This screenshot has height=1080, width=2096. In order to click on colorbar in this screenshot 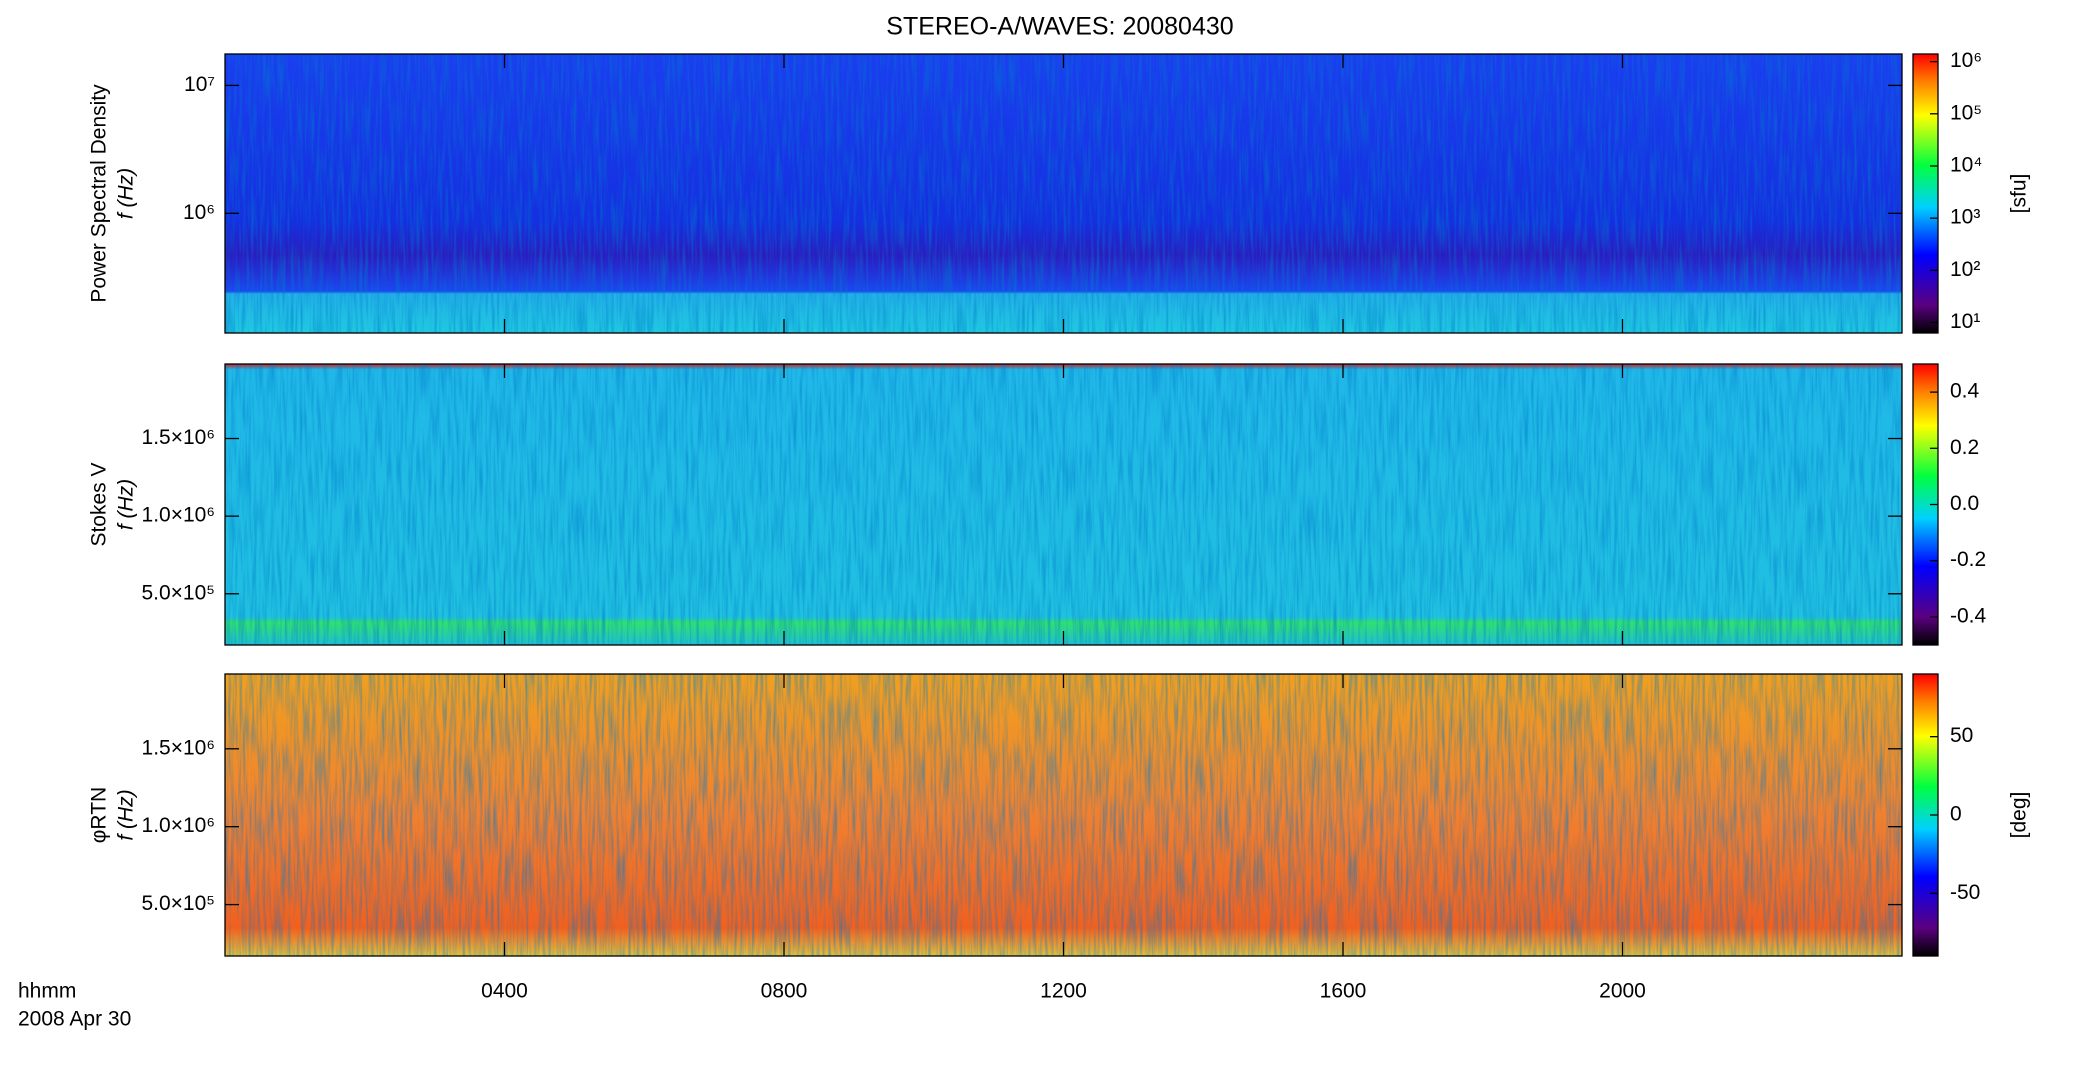, I will do `click(1925, 193)`.